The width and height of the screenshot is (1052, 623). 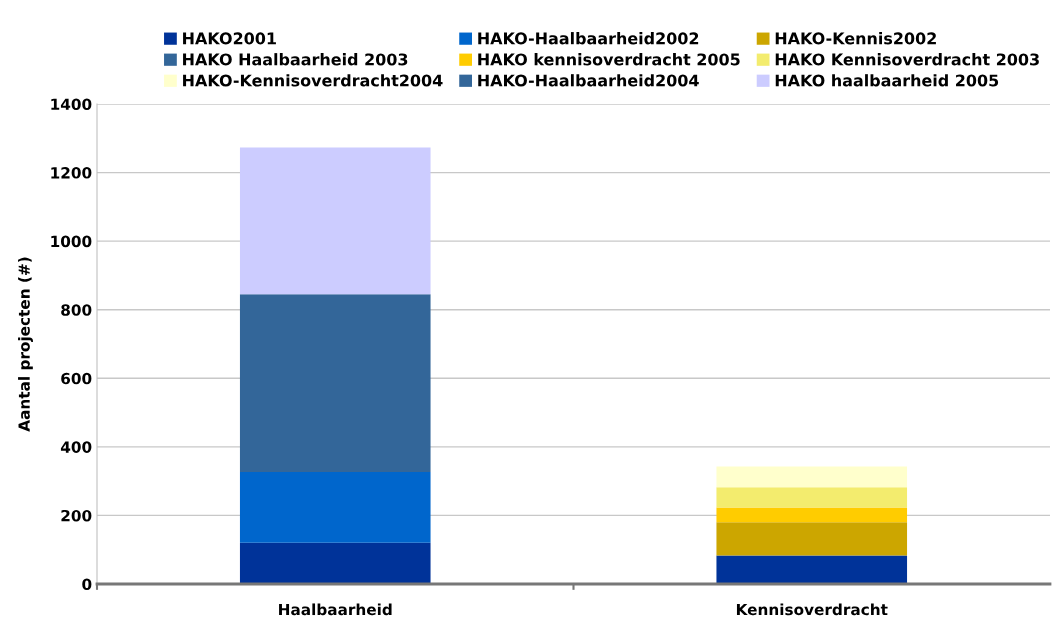 What do you see at coordinates (76, 515) in the screenshot?
I see `y-tick-label: 200` at bounding box center [76, 515].